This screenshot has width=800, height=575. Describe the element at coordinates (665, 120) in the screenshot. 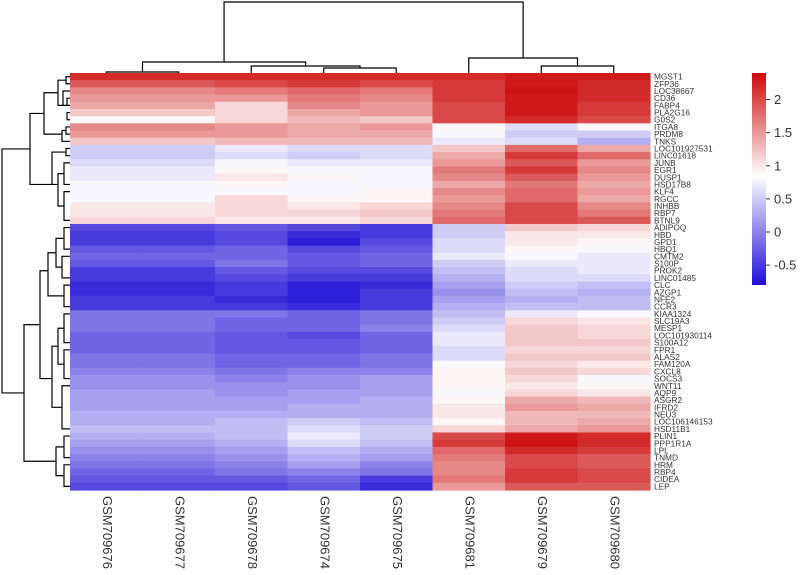

I see `row-label: G0S2` at that location.